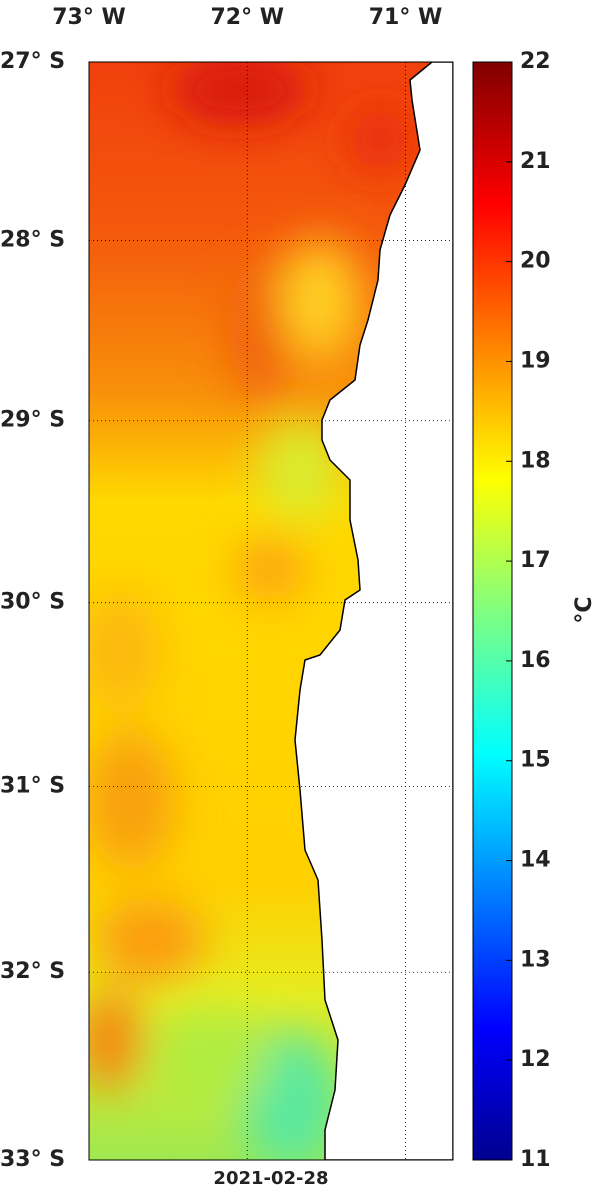 The height and width of the screenshot is (1188, 593). What do you see at coordinates (32, 240) in the screenshot?
I see `lat-tick-label: 28° S` at bounding box center [32, 240].